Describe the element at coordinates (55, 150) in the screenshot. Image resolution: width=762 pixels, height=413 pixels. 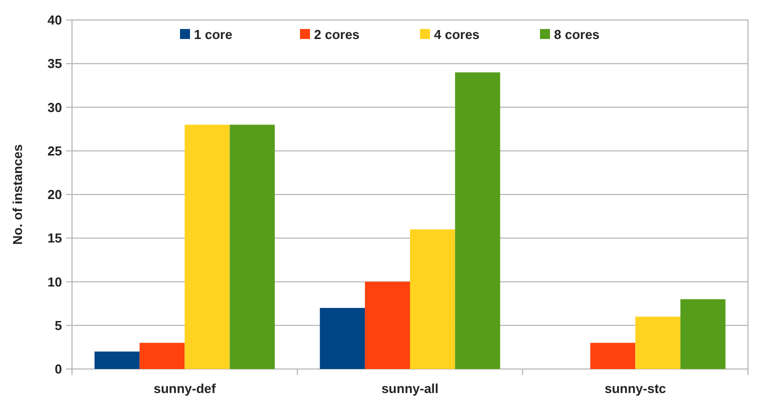
I see `y-tick-label: 25` at that location.